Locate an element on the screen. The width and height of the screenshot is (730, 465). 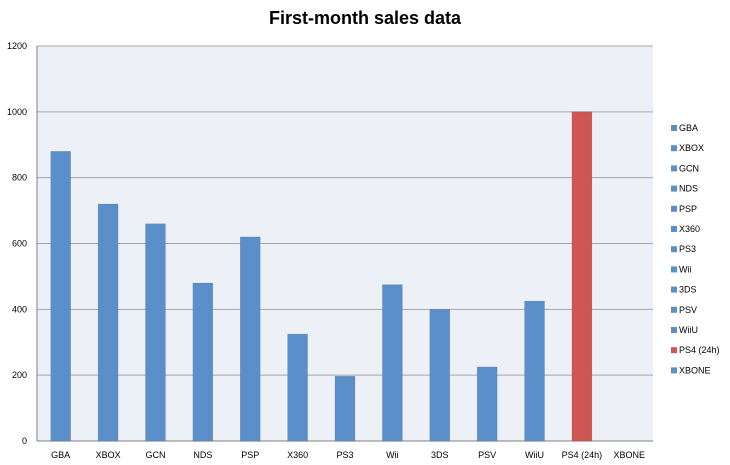
legend-label: PS3 is located at coordinates (687, 249).